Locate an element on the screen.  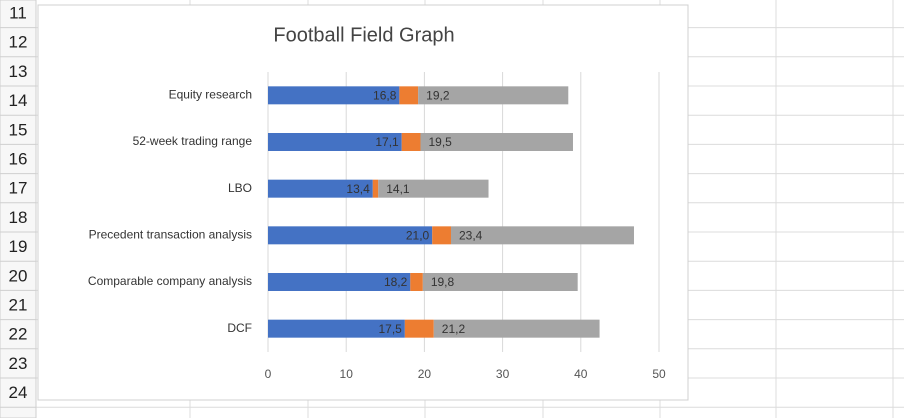
row-header: 21 is located at coordinates (18, 304).